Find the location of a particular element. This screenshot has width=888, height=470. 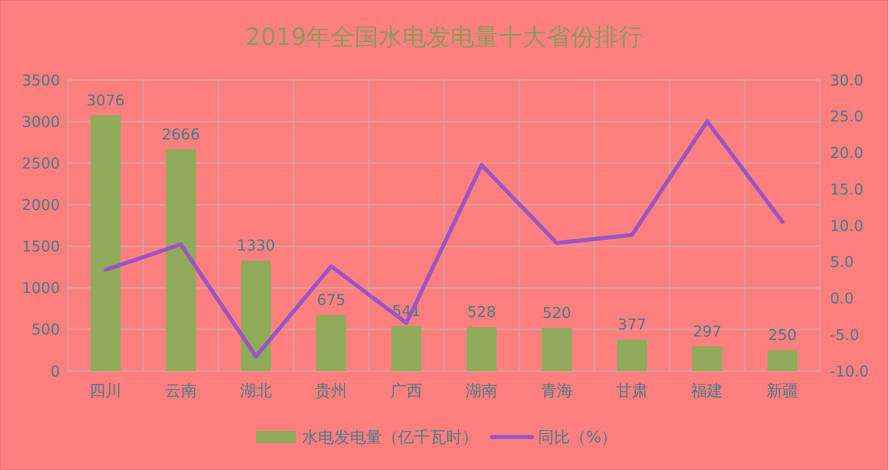

x-tick-label: 福建 is located at coordinates (707, 390).